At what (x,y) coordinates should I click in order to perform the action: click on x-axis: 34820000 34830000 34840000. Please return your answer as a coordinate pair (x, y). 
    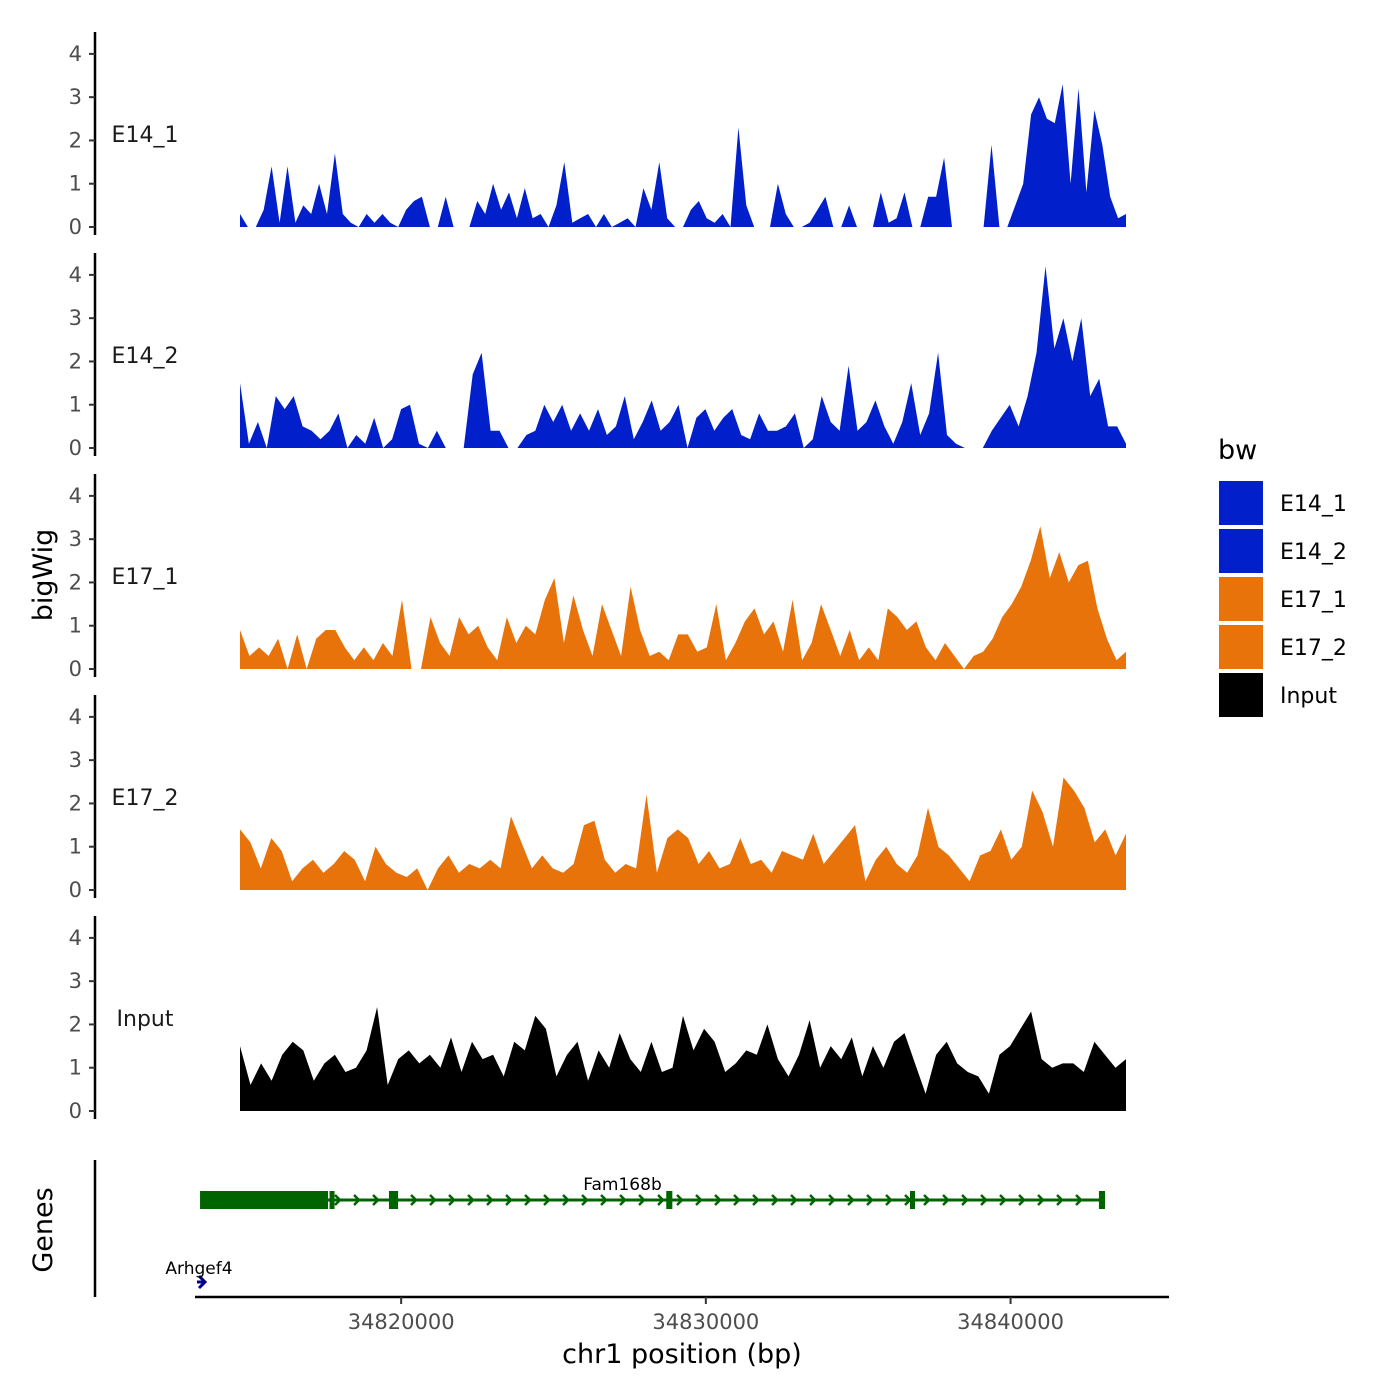
    Looking at the image, I should click on (682, 1314).